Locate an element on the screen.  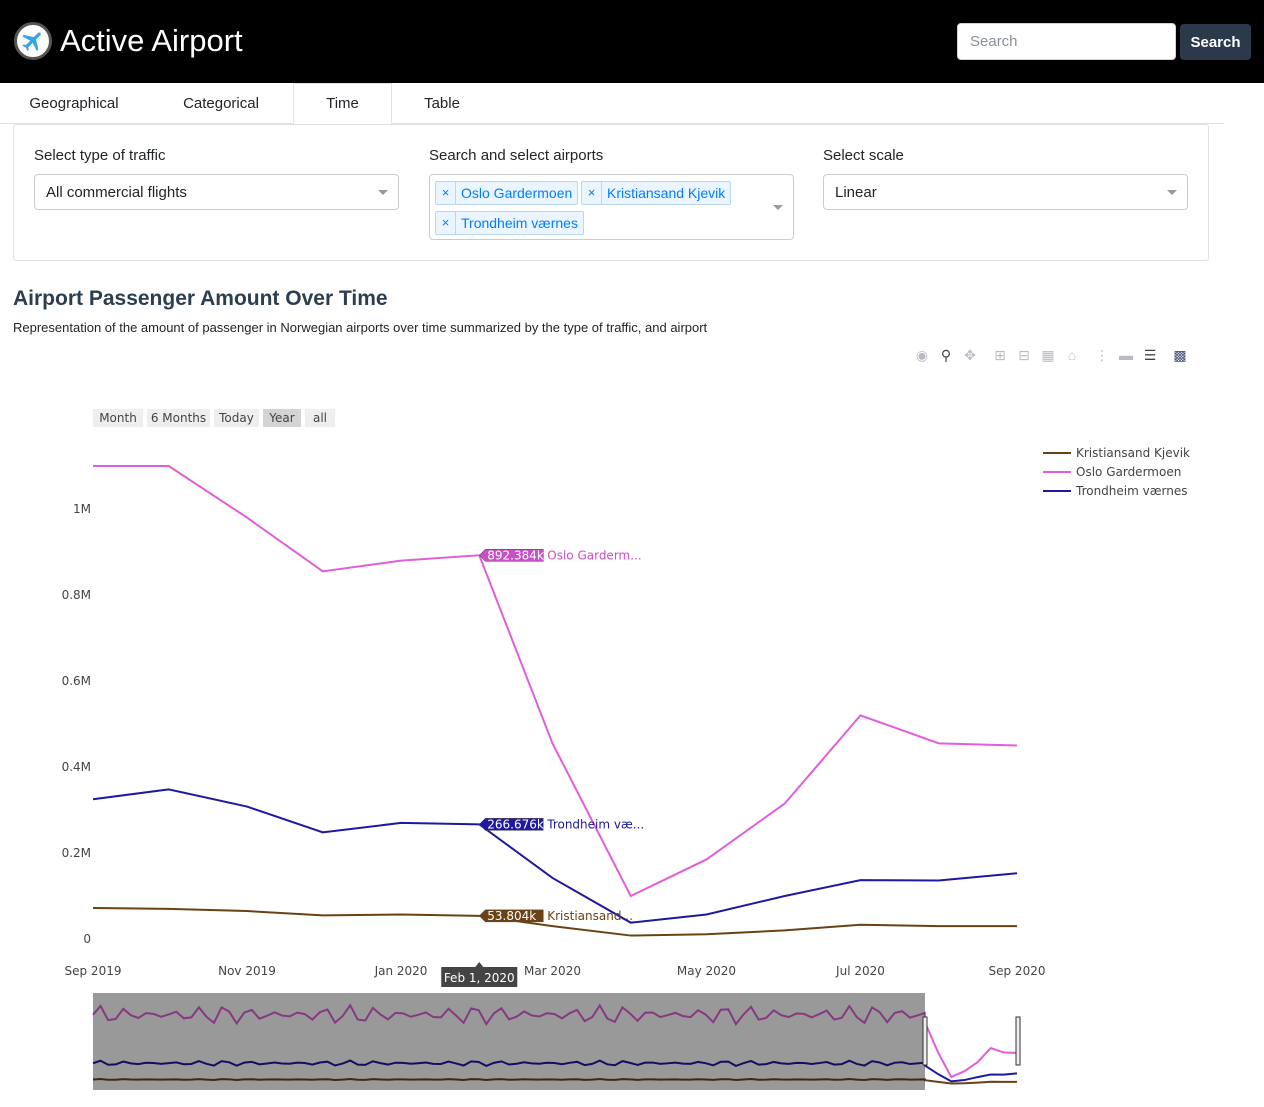
traffic-type-label: Select type of traffic is located at coordinates (100, 155).